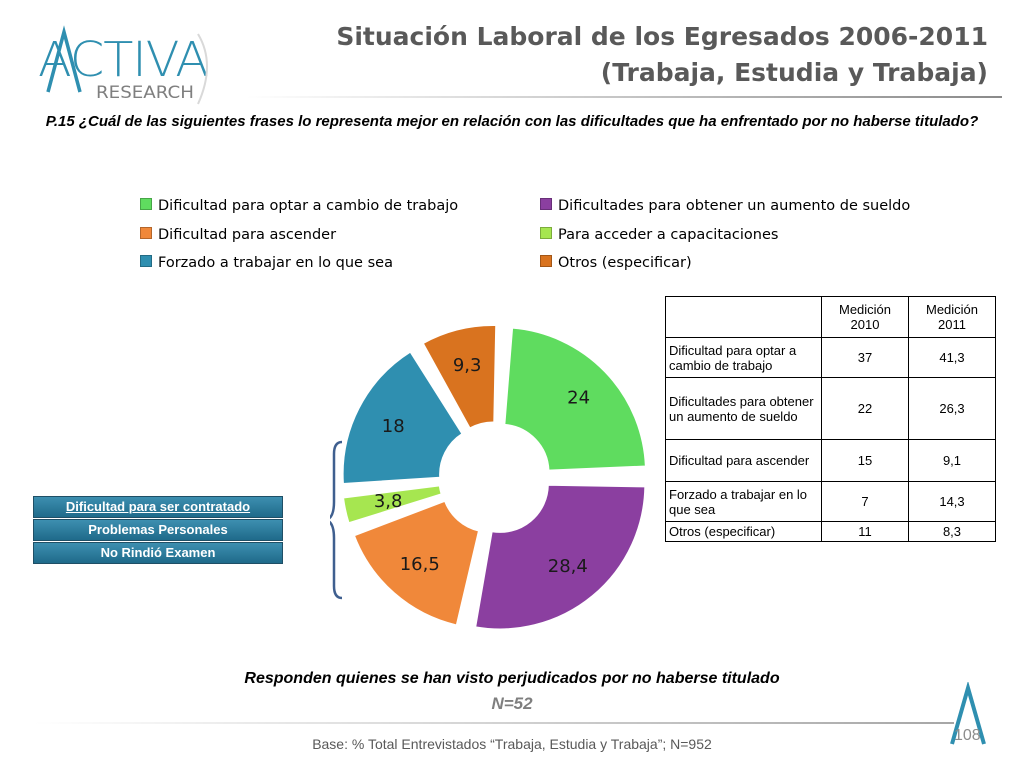  I want to click on table-cell-2010: 11, so click(865, 531).